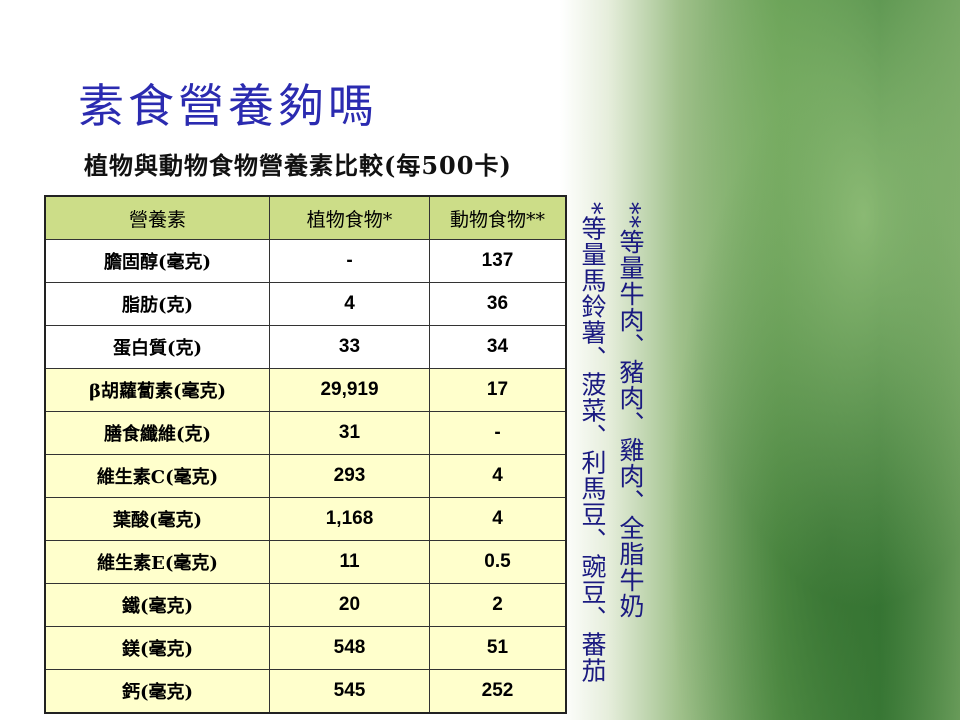 The image size is (960, 720). What do you see at coordinates (157, 605) in the screenshot?
I see `nutrient-cell: 鐵(毫克)` at bounding box center [157, 605].